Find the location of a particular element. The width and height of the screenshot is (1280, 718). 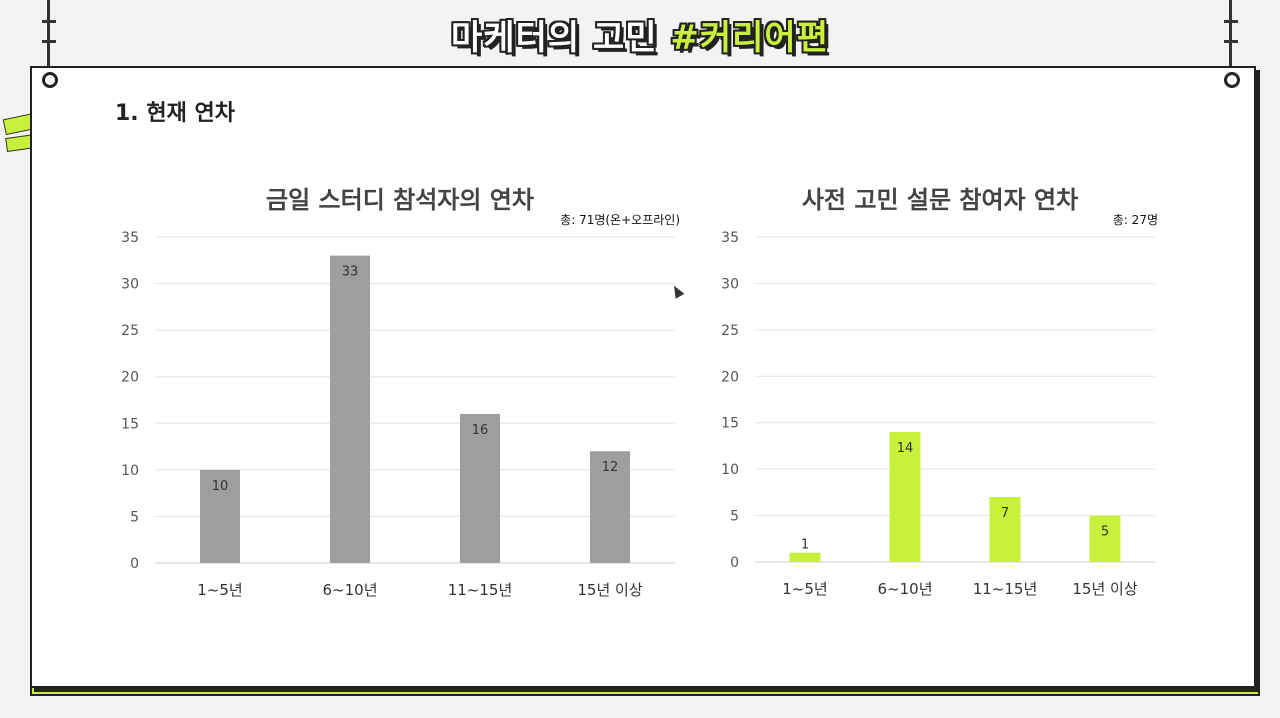

page-header-title: 마케터의 고민 #커리어편 is located at coordinates (640, 34).